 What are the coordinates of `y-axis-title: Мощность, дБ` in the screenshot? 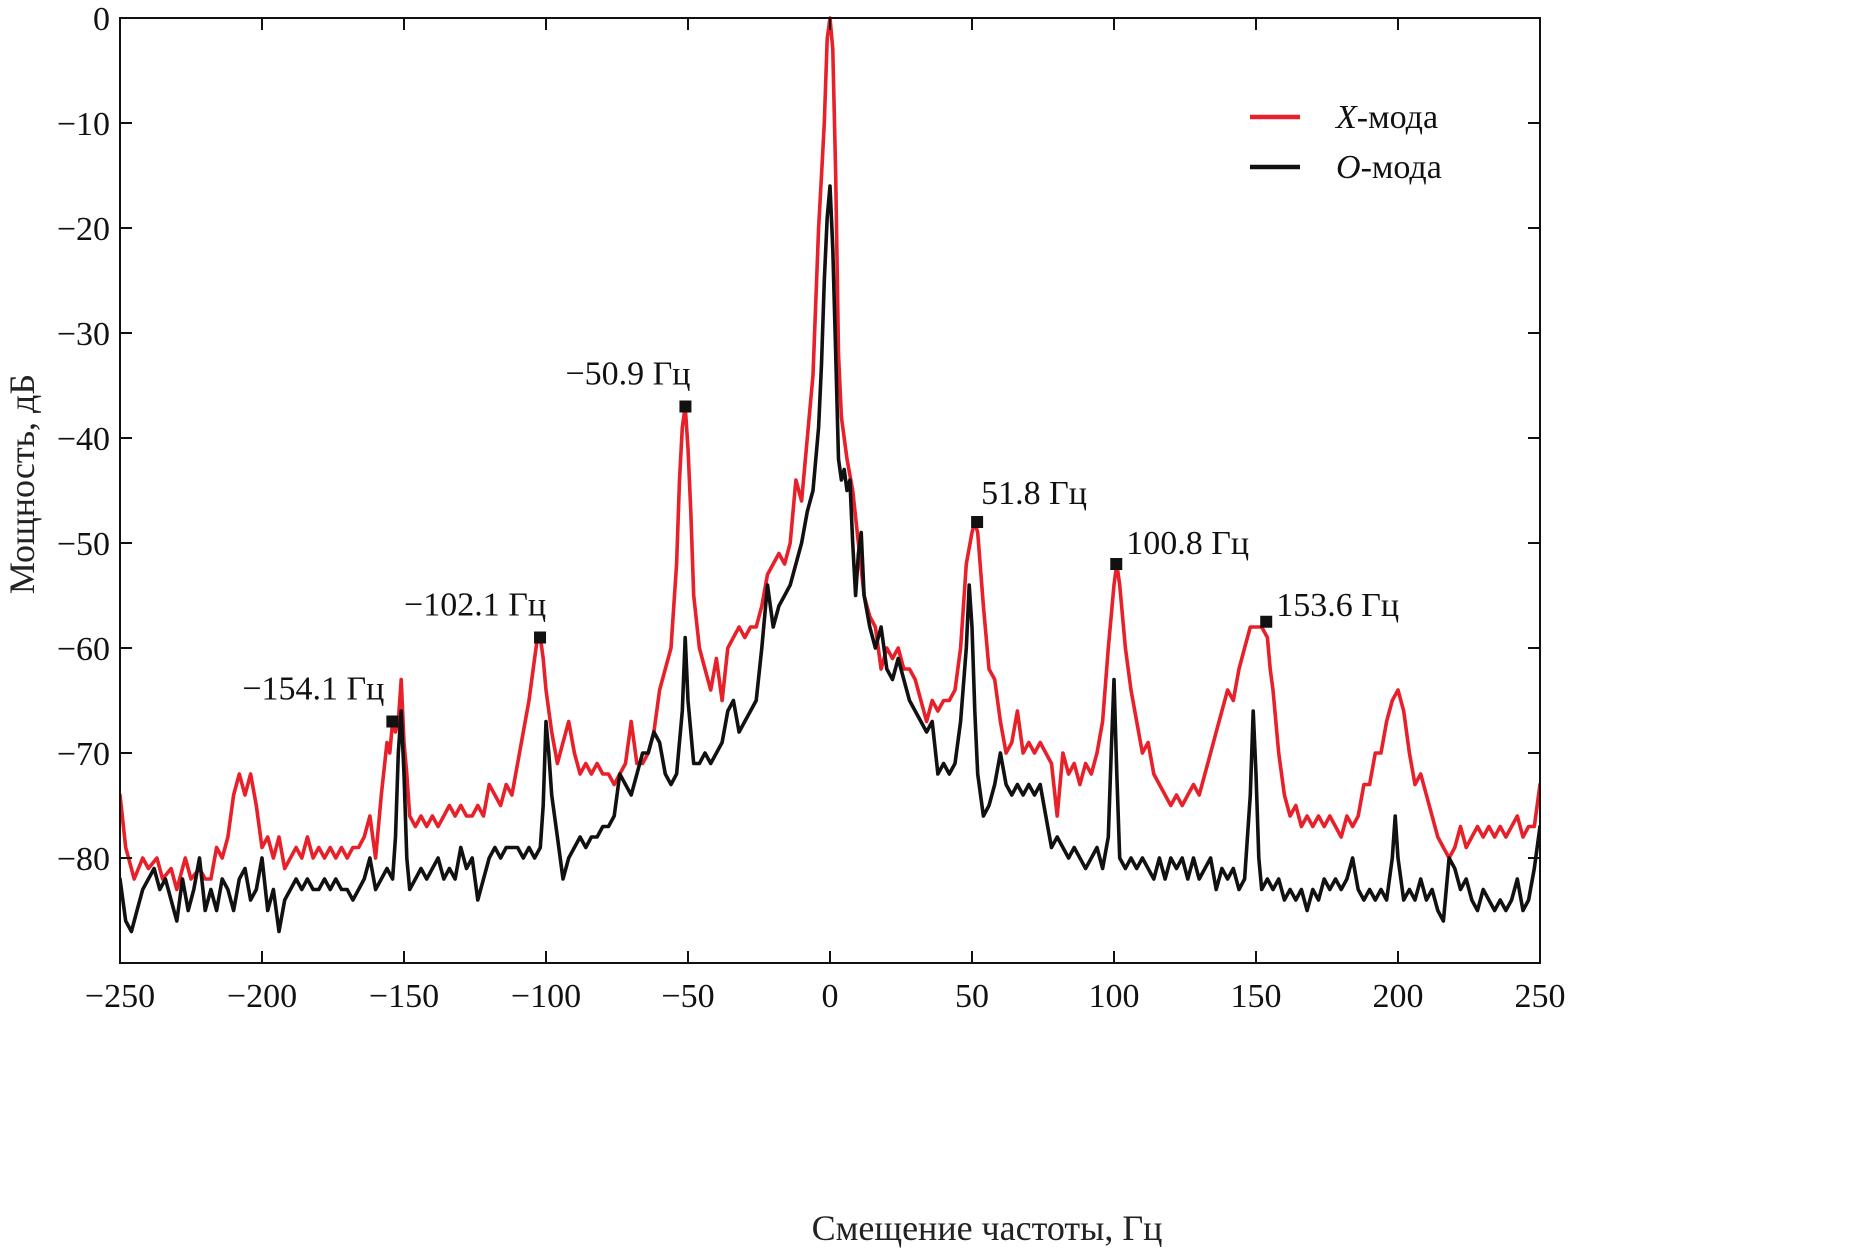 It's located at (22, 484).